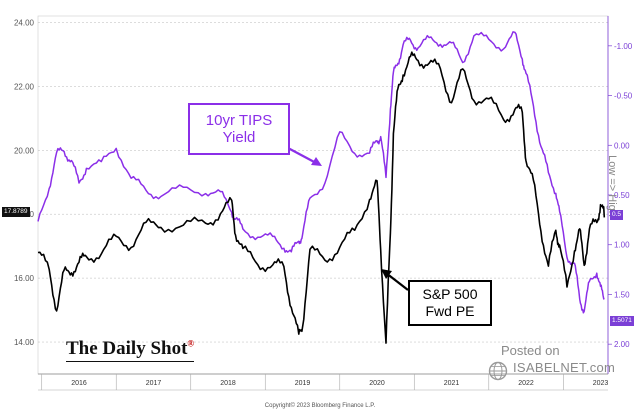 Image resolution: width=640 pixels, height=420 pixels. Describe the element at coordinates (450, 311) in the screenshot. I see `sp500-annotation-line2: Fwd PE` at that location.